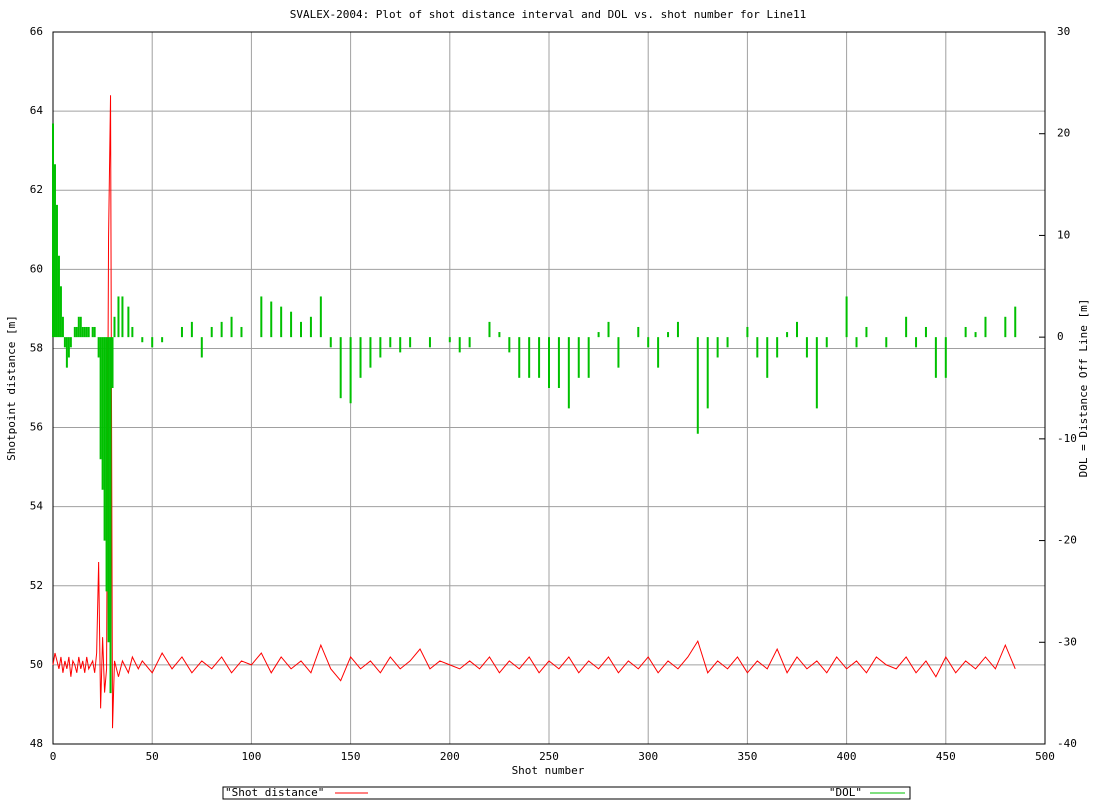  What do you see at coordinates (566, 793) in the screenshot?
I see `legend-box` at bounding box center [566, 793].